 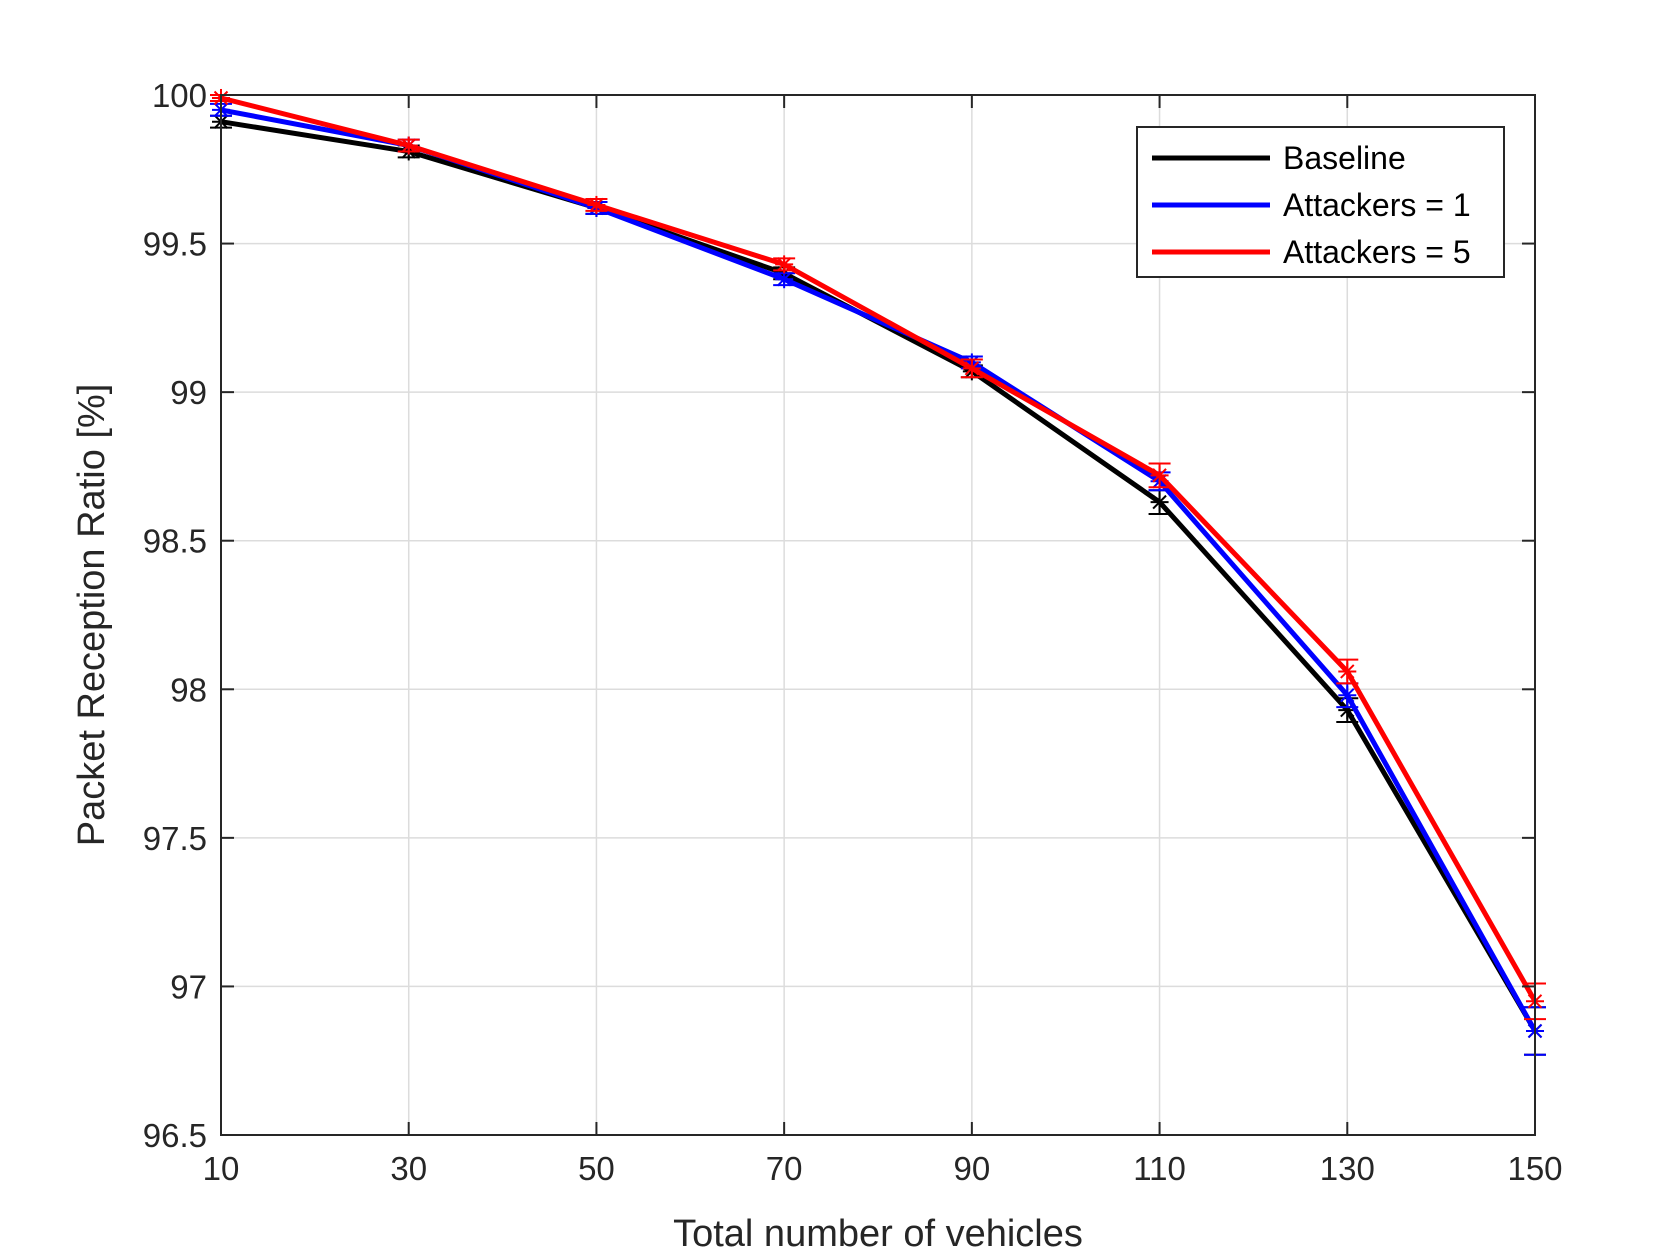 I want to click on y-tick-label: 99.5, so click(x=175, y=244).